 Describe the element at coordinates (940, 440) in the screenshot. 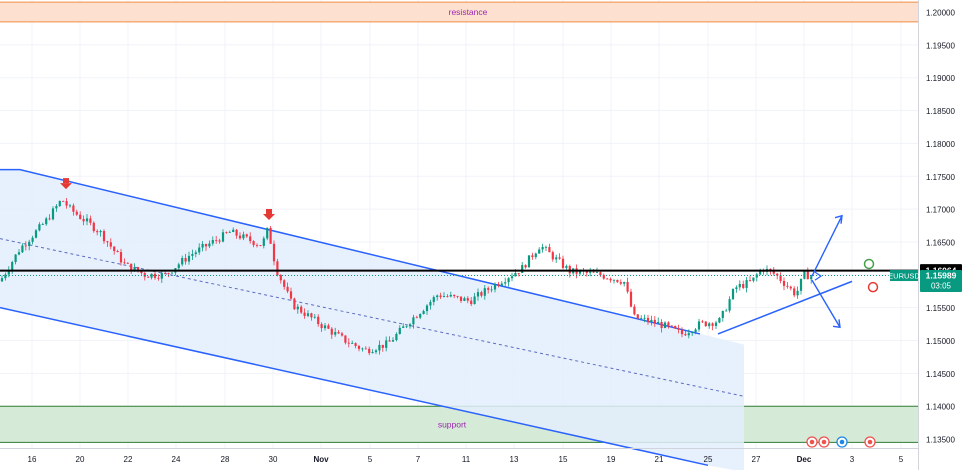

I see `price-tick-label: 1.13500` at that location.